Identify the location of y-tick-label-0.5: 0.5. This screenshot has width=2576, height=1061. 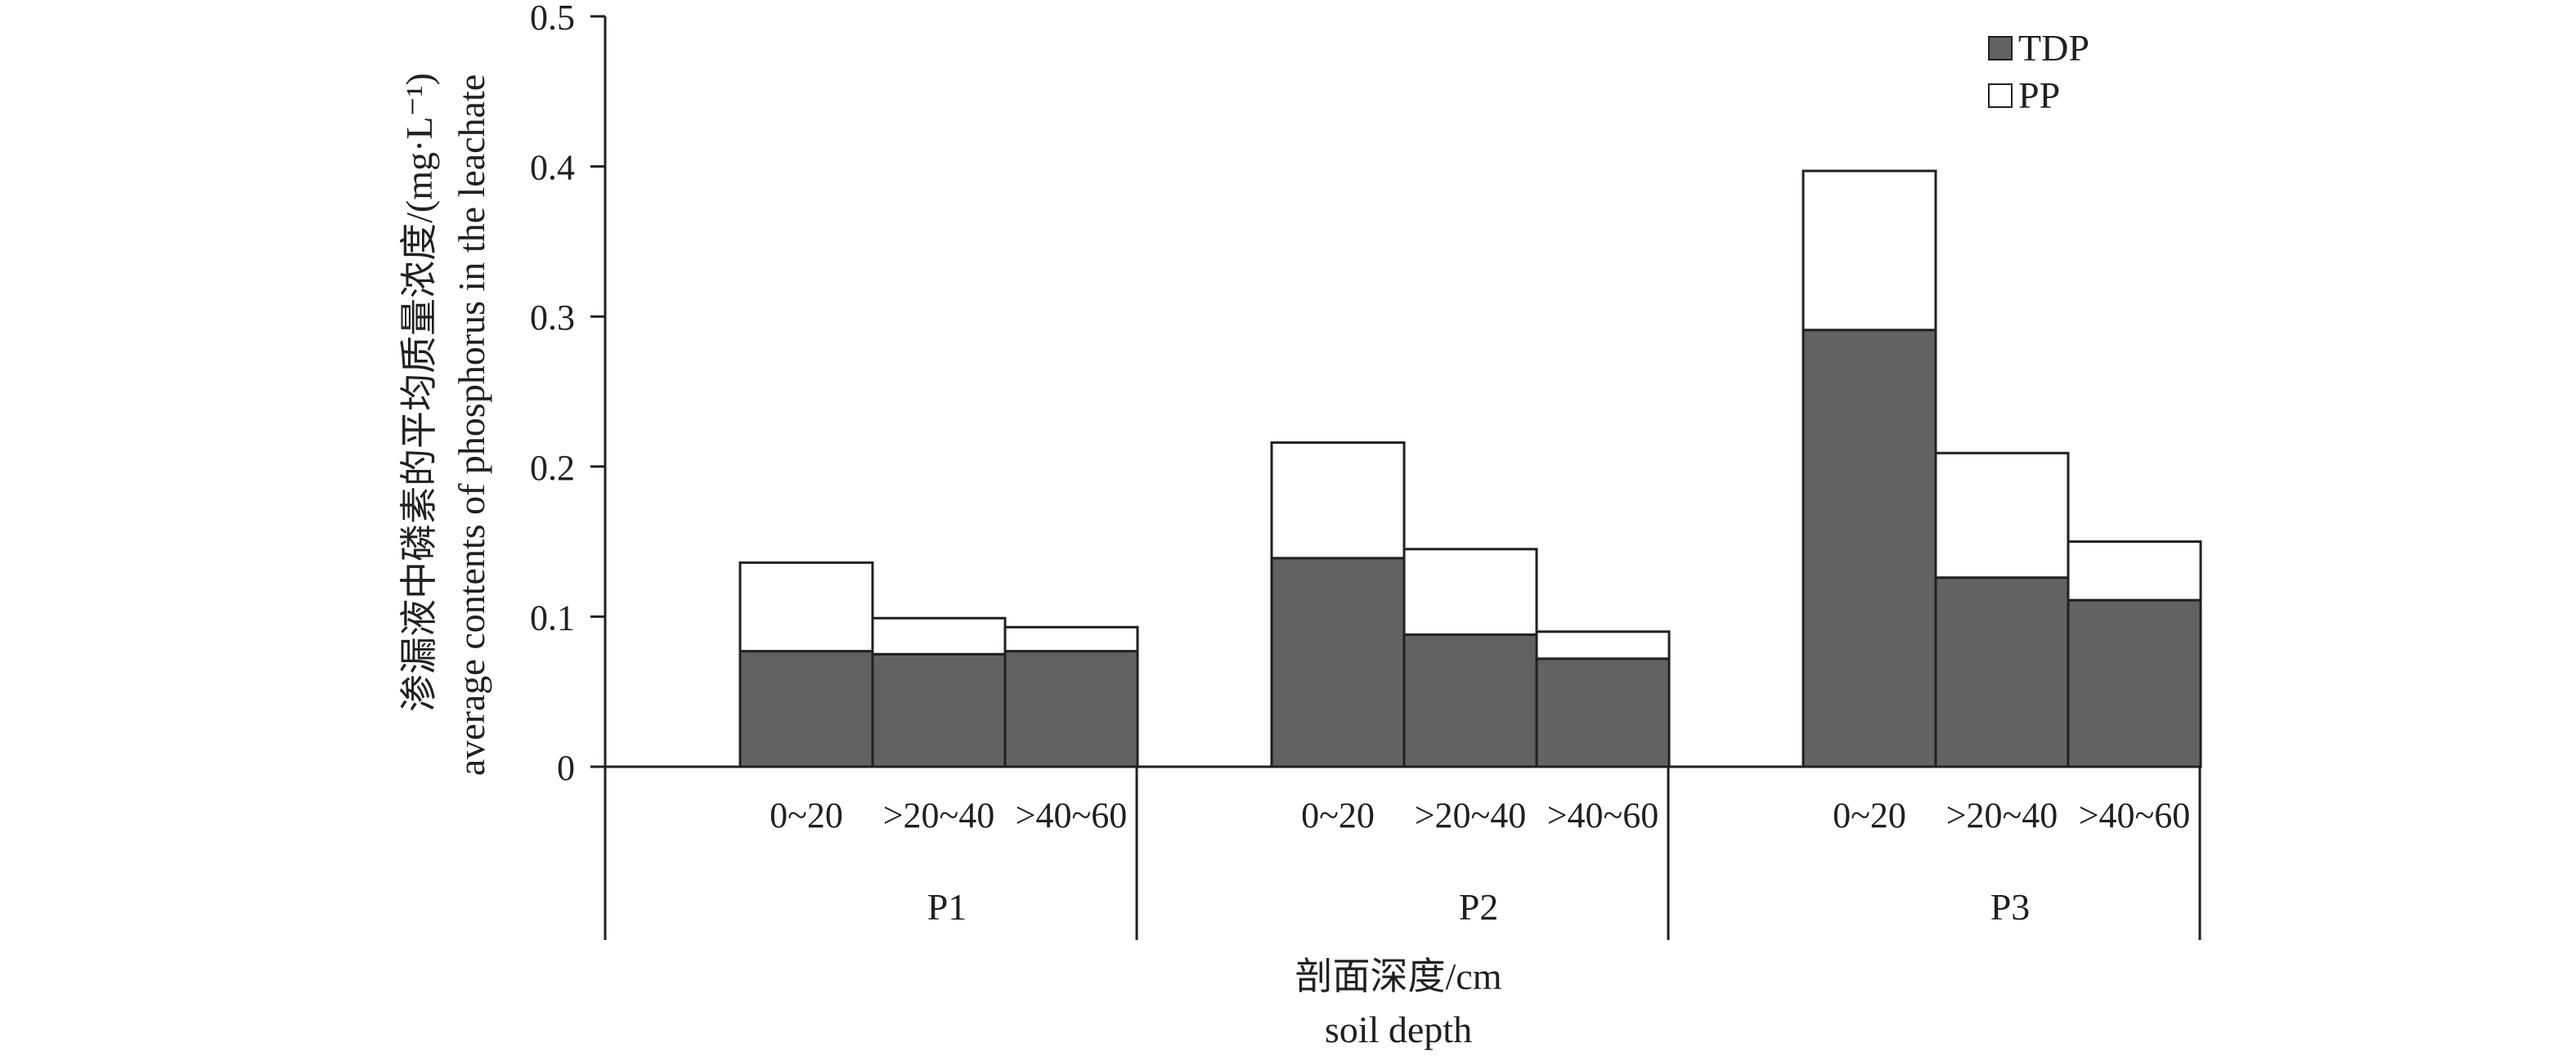
(552, 19).